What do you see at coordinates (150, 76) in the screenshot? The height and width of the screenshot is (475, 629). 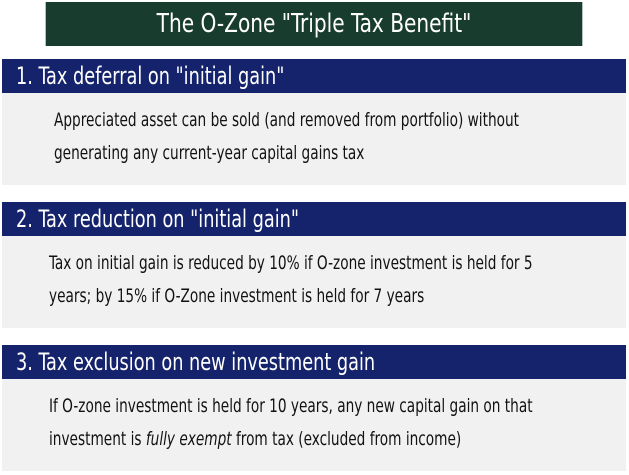 I see `section-1-heading: 1. Tax deferral on "initial gain"` at bounding box center [150, 76].